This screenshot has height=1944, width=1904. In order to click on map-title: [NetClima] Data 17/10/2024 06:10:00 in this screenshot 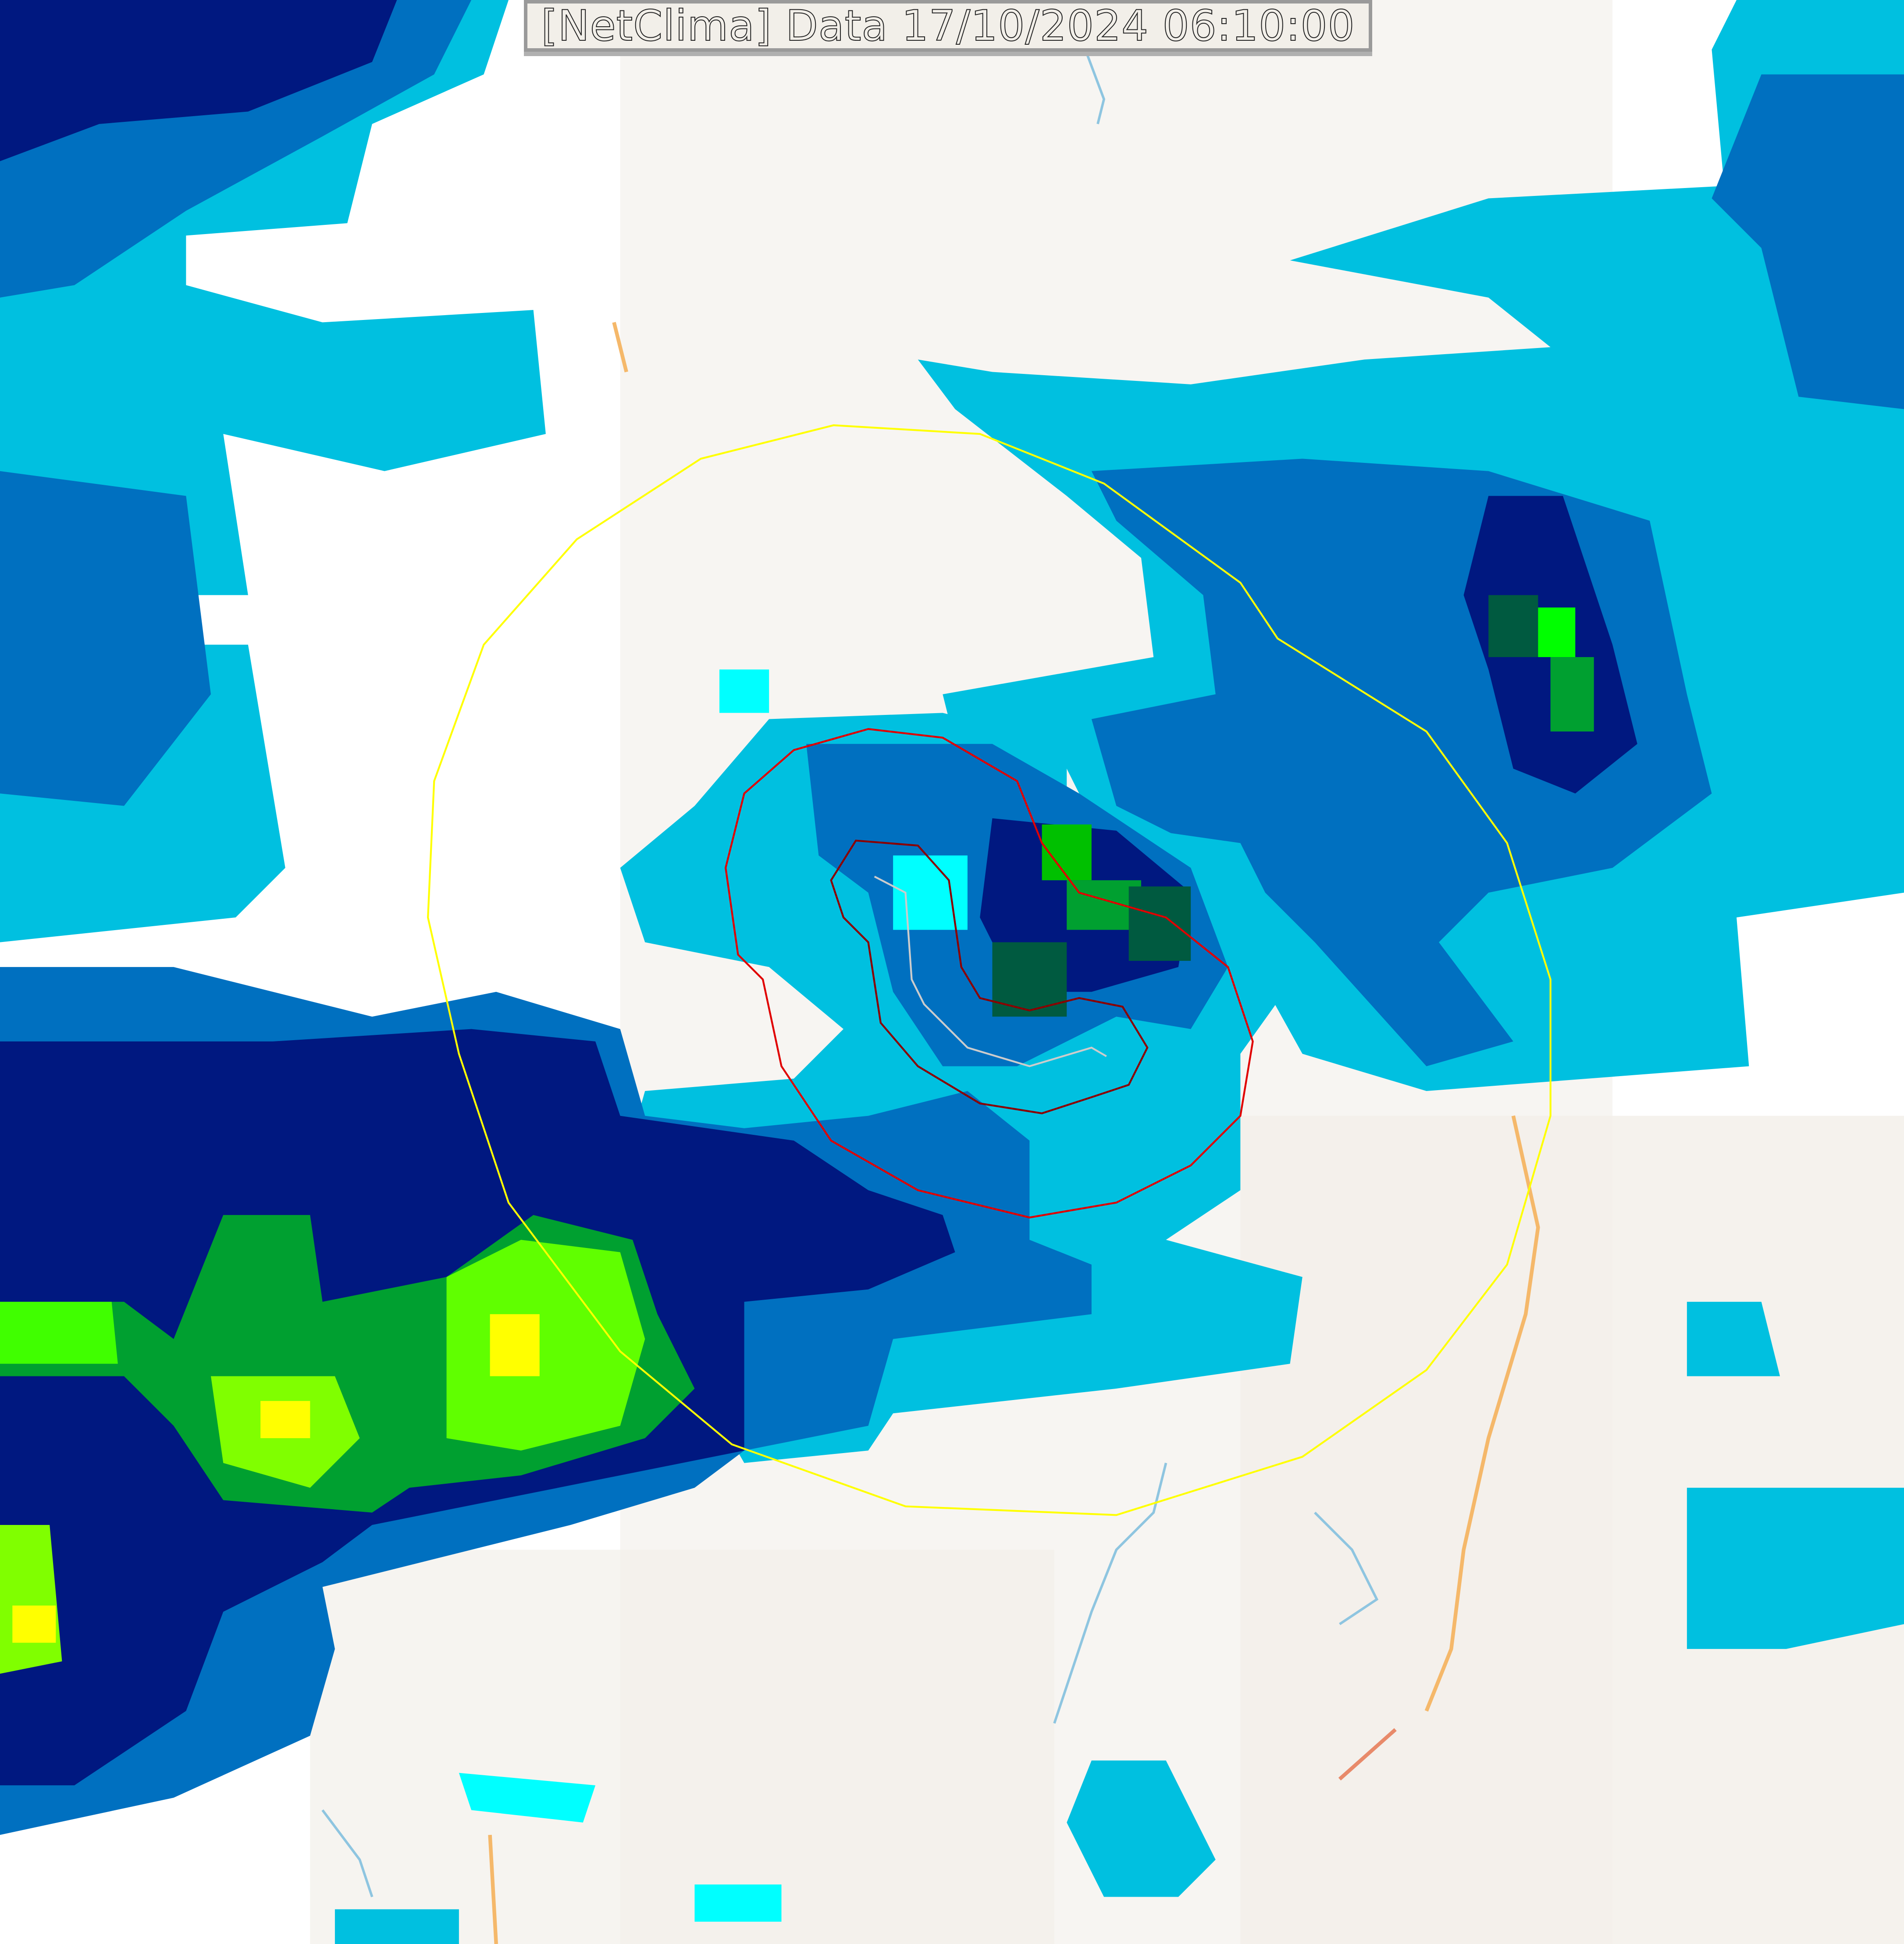, I will do `click(948, 26)`.